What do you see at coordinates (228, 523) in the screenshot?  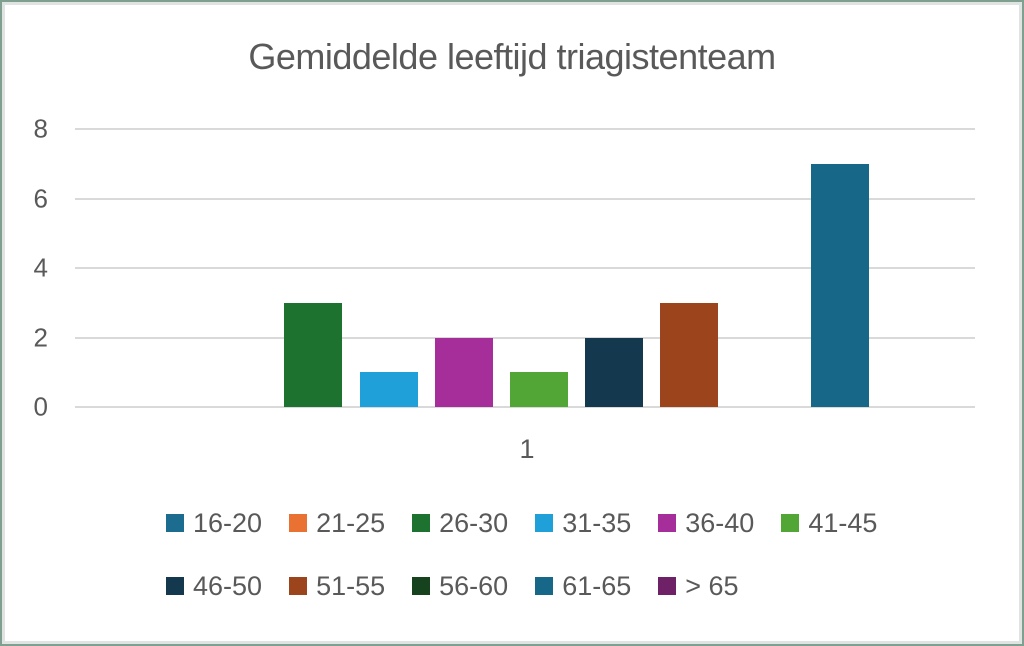 I see `legend-label: 16-20` at bounding box center [228, 523].